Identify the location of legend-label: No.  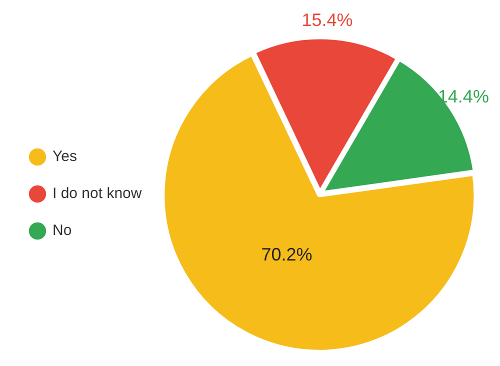
(62, 231).